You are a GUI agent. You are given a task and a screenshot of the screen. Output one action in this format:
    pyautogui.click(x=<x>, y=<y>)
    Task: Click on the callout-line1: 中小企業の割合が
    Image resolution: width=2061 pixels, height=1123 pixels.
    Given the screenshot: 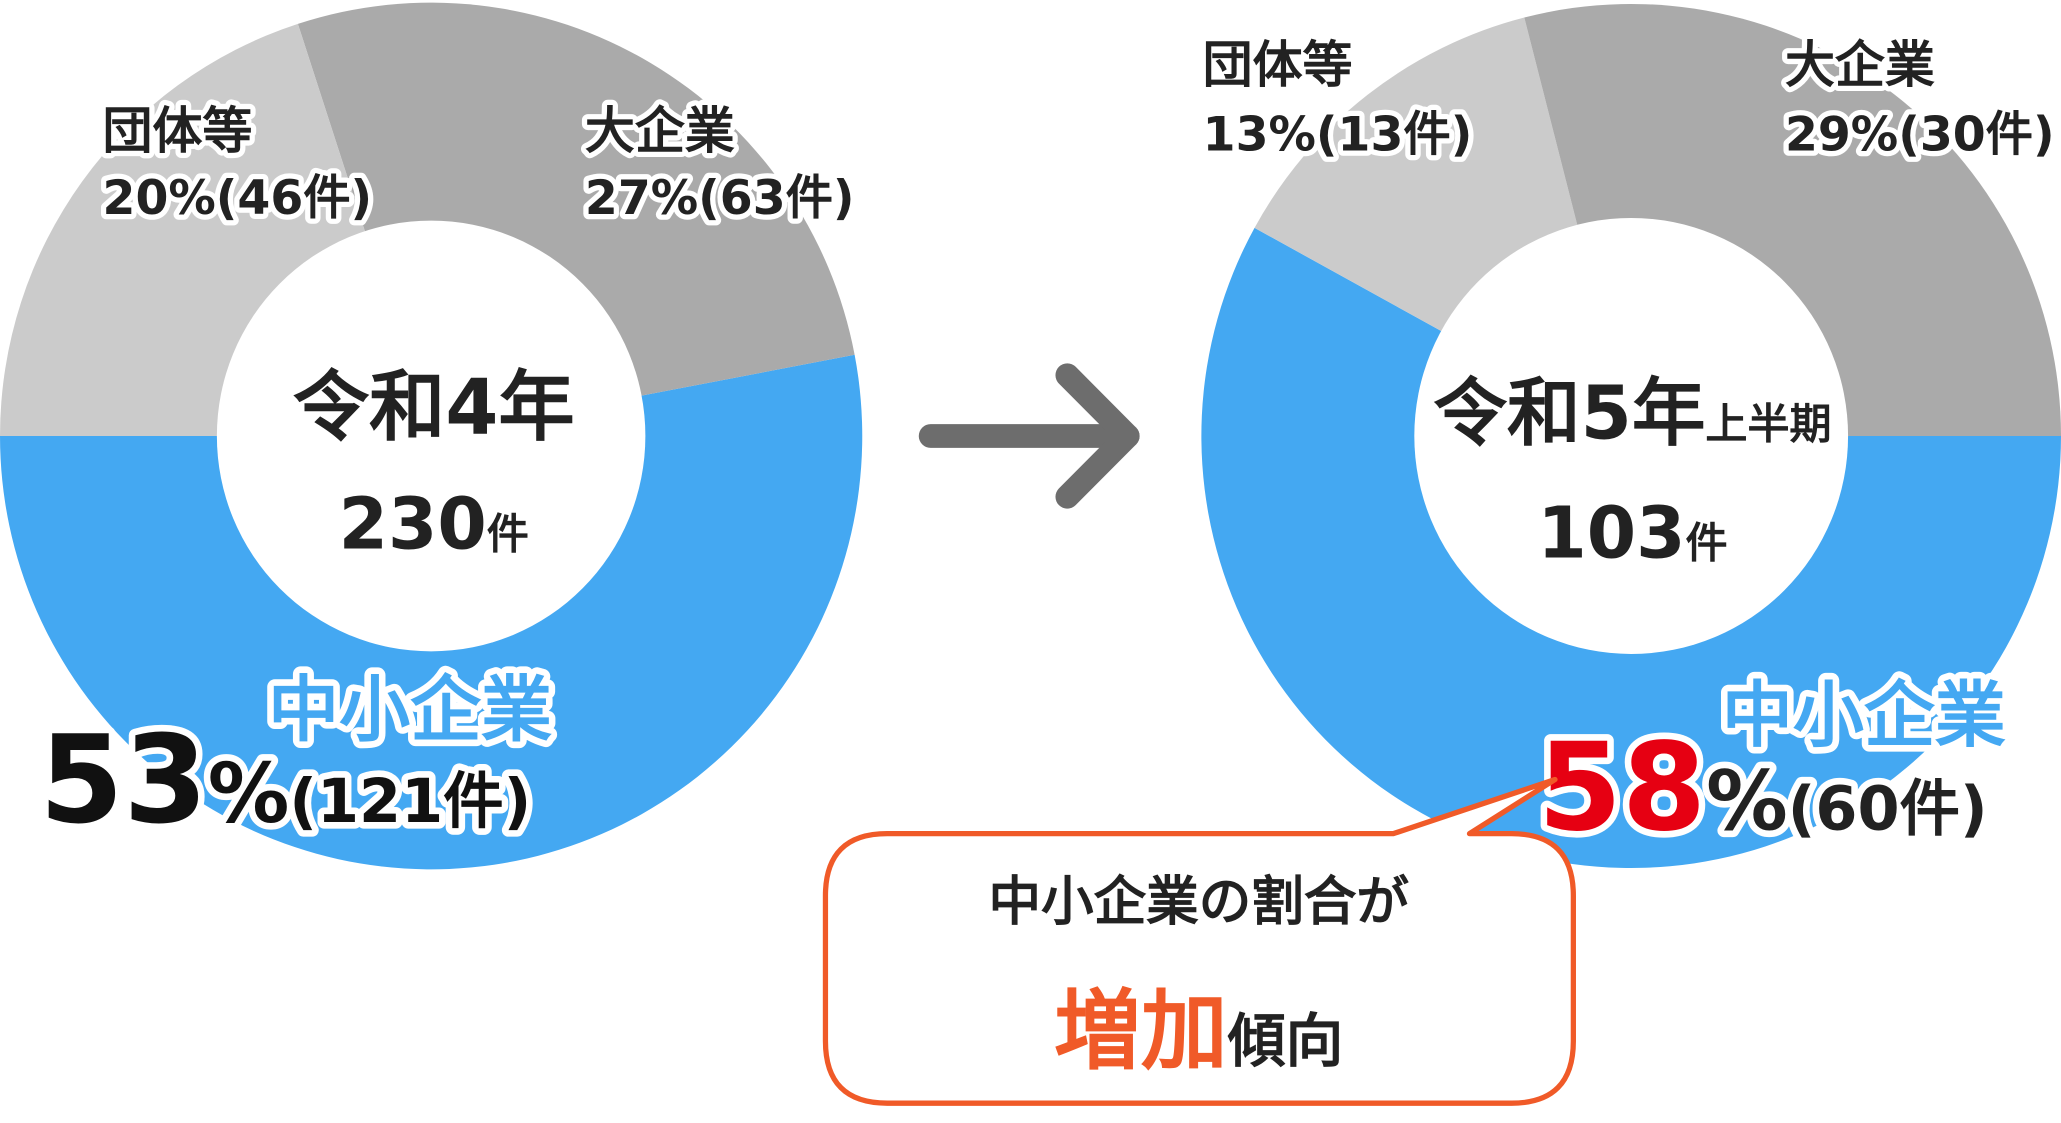 What is the action you would take?
    pyautogui.click(x=1198, y=901)
    